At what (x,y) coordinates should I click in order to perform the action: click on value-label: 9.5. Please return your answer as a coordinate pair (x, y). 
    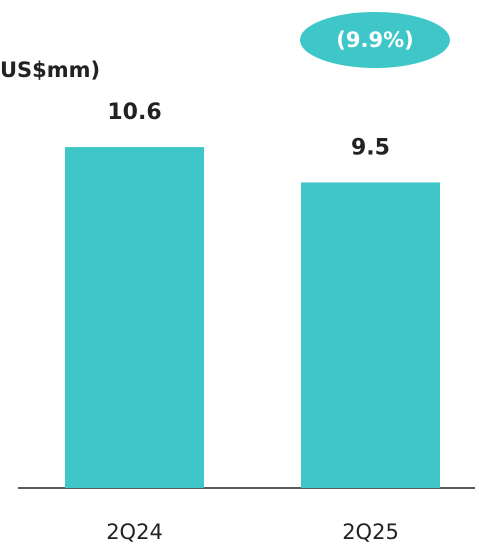
    Looking at the image, I should click on (370, 147).